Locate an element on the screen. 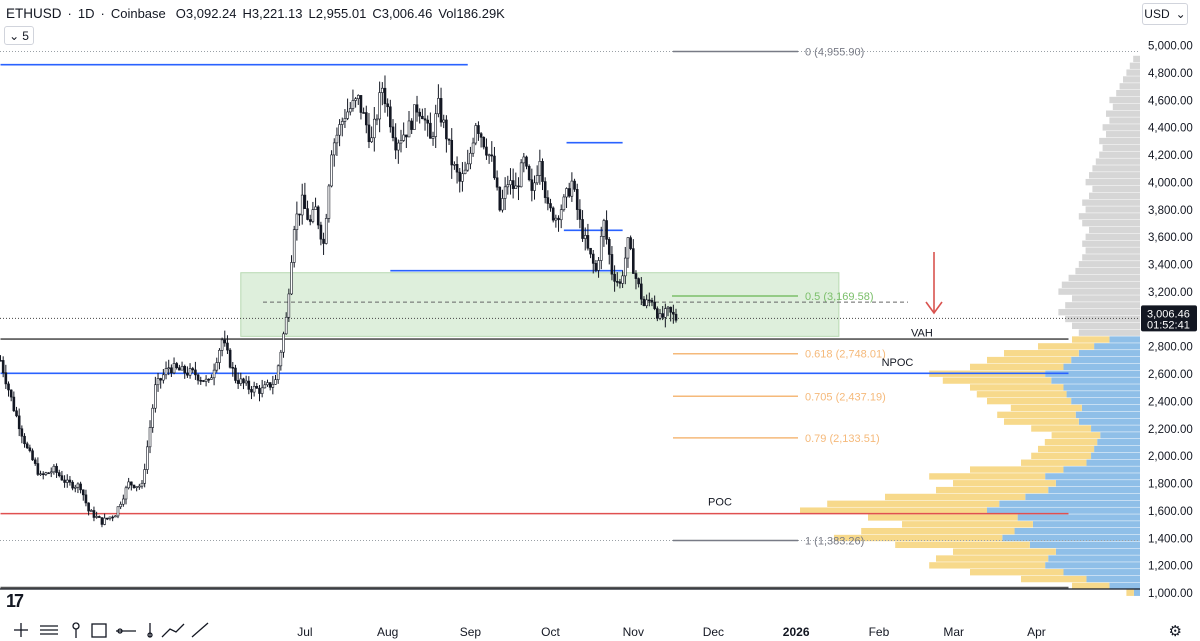 This screenshot has width=1200, height=641. currency-selector: USD ⌄ is located at coordinates (1165, 14).